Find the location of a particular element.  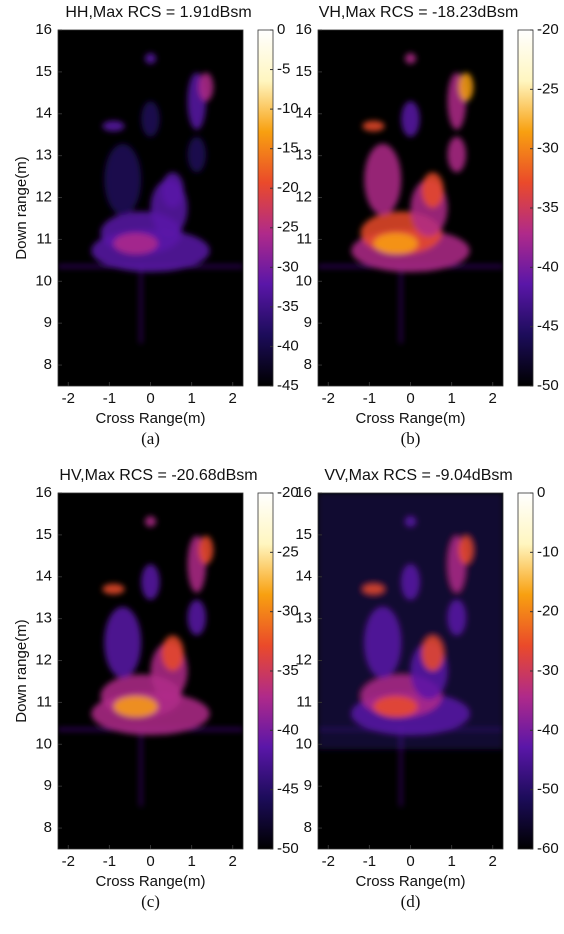

caption: (d) is located at coordinates (411, 901).